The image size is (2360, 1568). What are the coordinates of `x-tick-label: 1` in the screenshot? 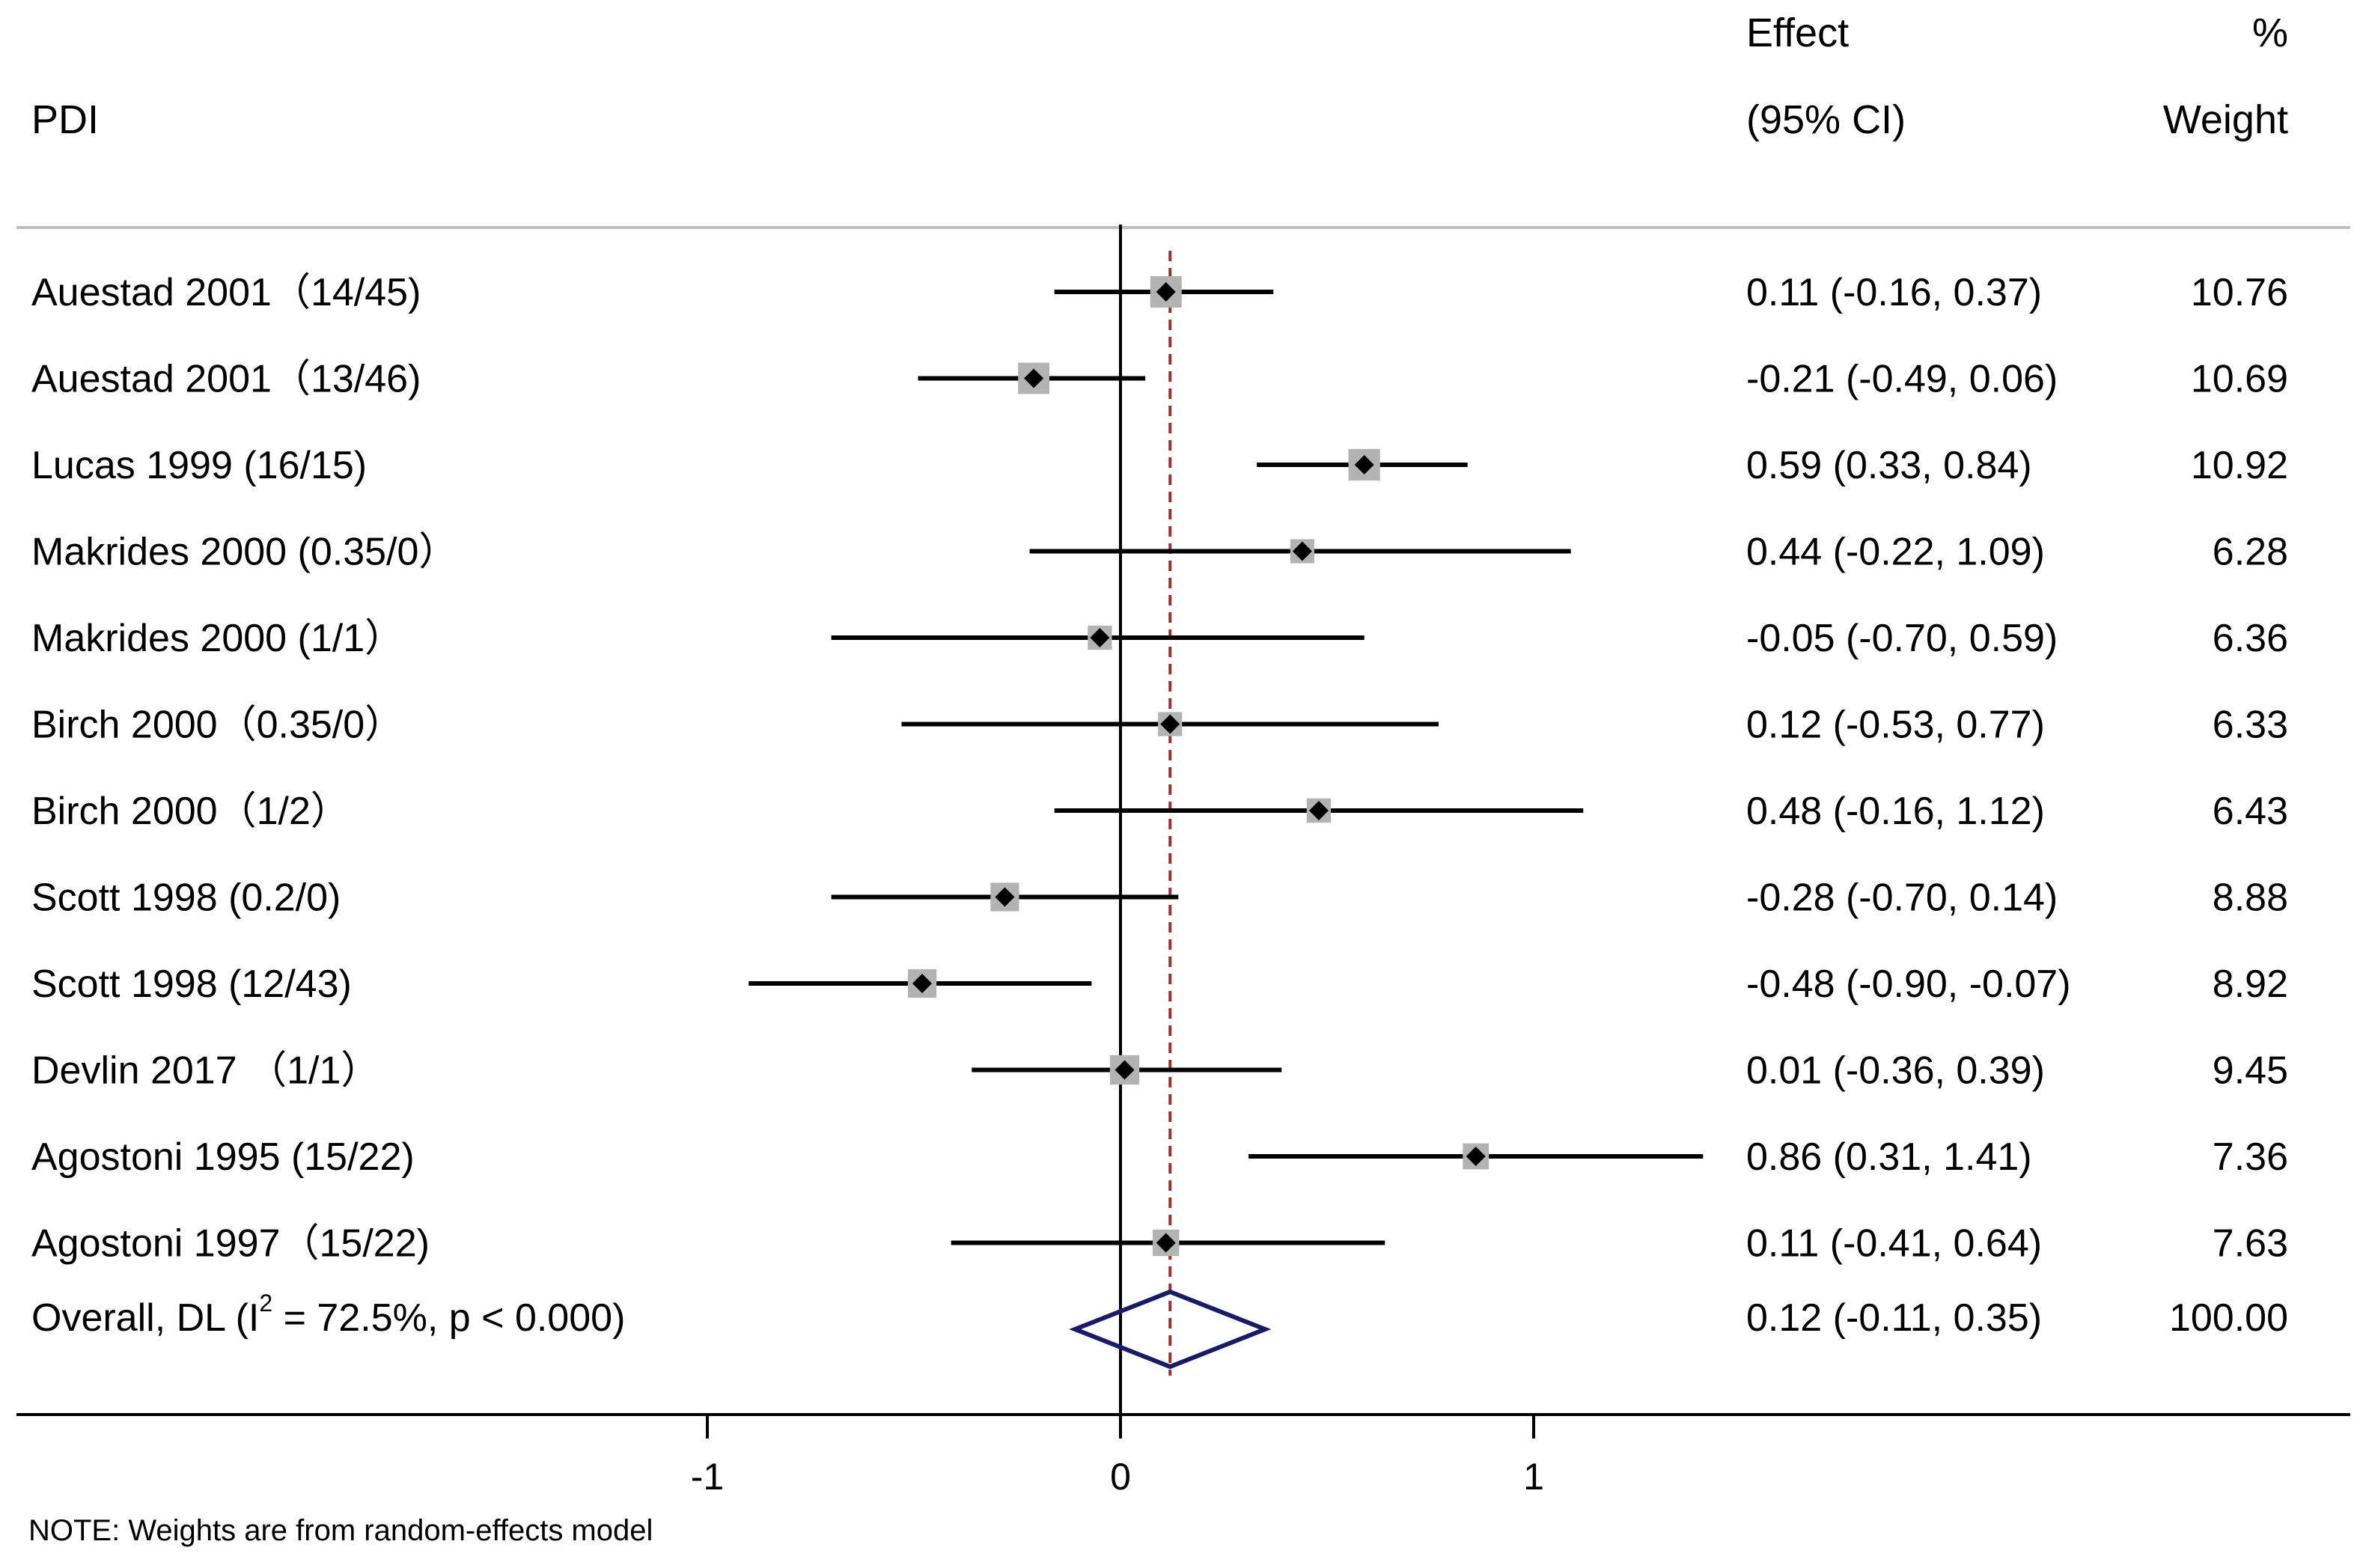 It's located at (1534, 1477).